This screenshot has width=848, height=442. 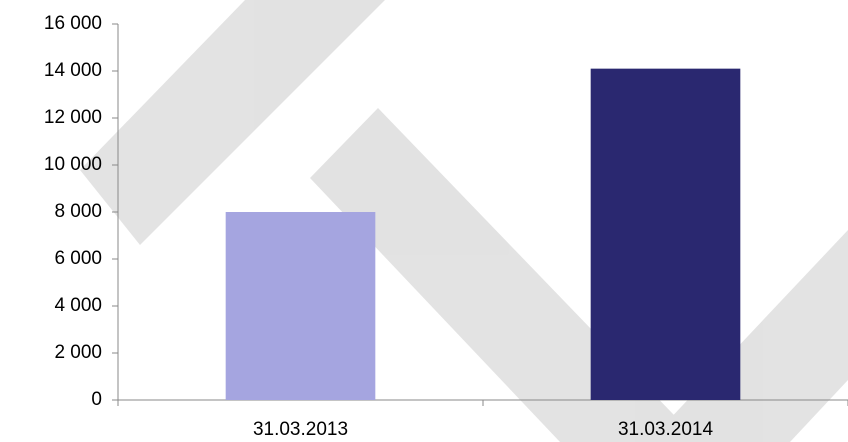 What do you see at coordinates (78, 211) in the screenshot?
I see `y-tick-label: 8 000` at bounding box center [78, 211].